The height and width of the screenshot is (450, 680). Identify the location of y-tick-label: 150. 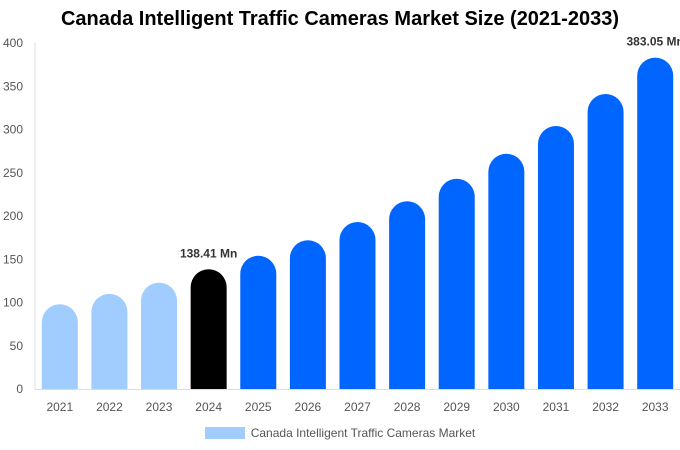
(13, 259).